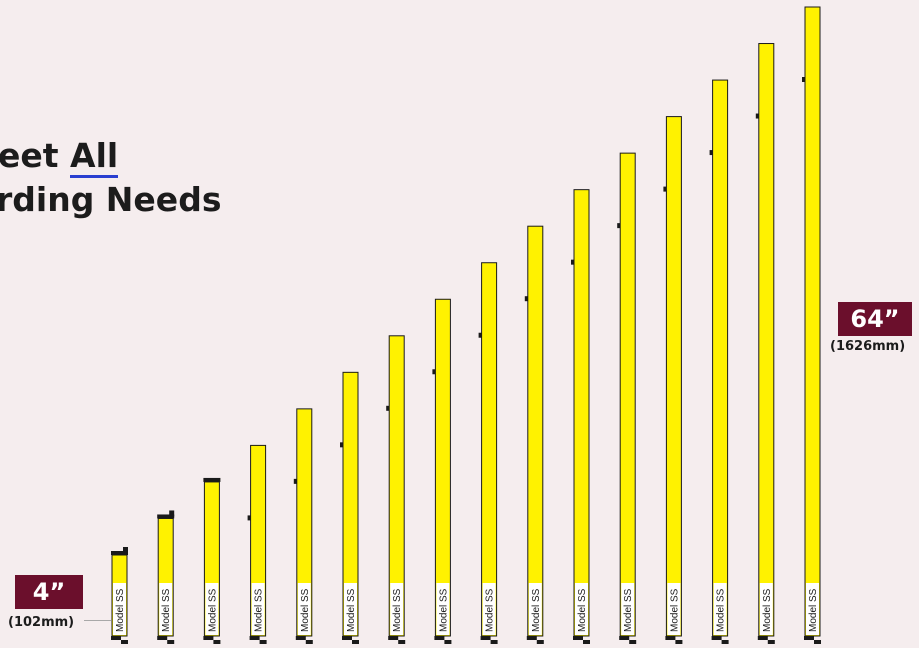 Image resolution: width=919 pixels, height=648 pixels. I want to click on model-bar-20in: Model SS, so click(303, 526).